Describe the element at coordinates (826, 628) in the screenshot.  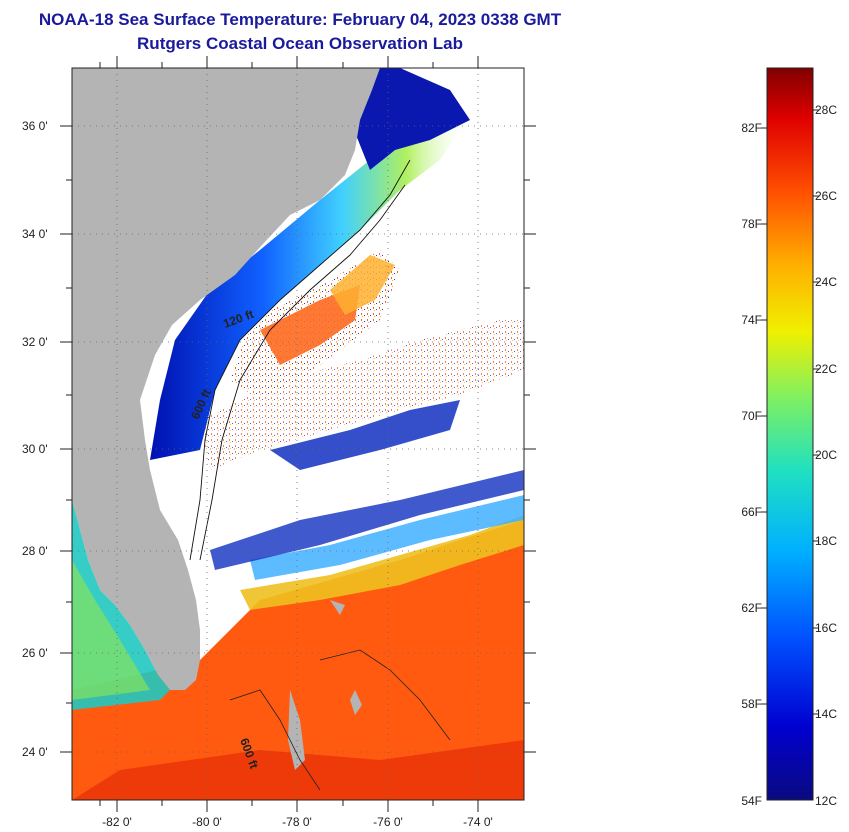
I see `colorbar-c-label: 16C` at that location.